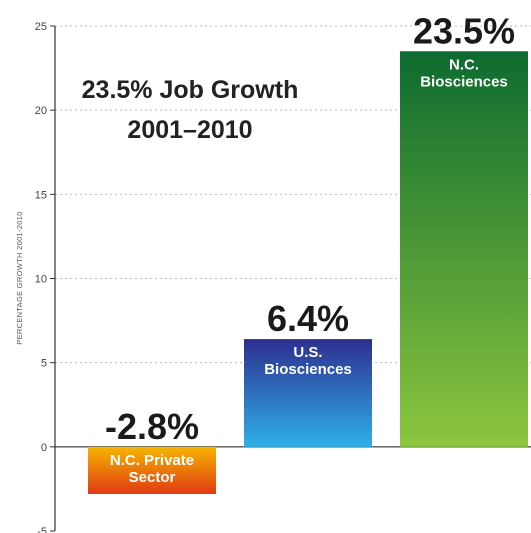 This screenshot has width=531, height=533. I want to click on category-label: U.S., so click(307, 352).